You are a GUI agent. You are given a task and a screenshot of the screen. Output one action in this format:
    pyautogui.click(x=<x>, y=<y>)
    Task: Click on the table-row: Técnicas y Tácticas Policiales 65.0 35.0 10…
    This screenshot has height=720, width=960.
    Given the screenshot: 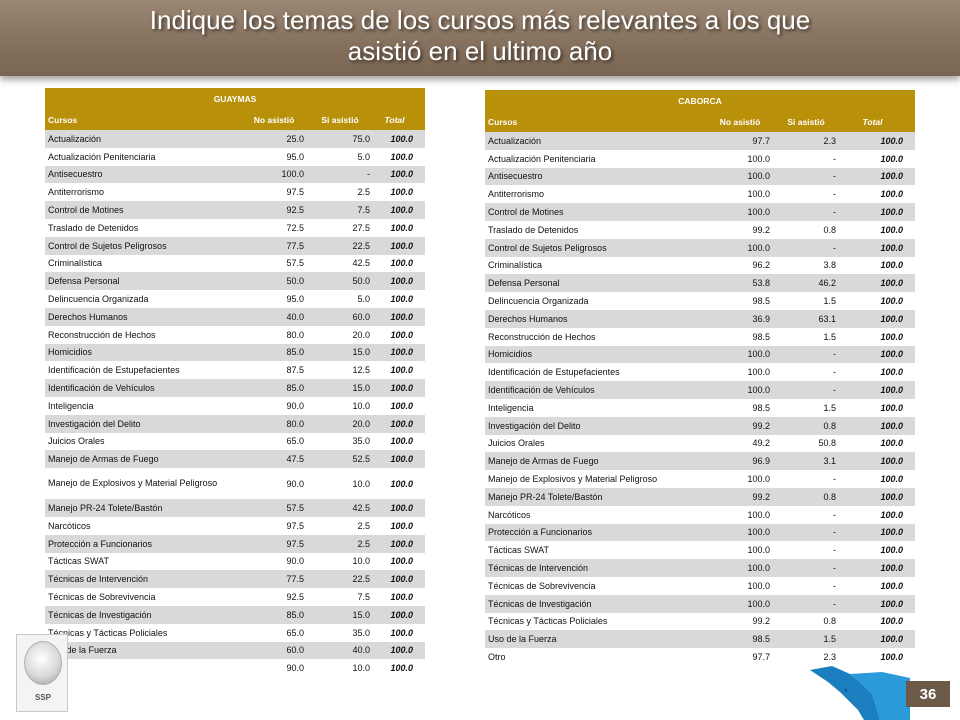 What is the action you would take?
    pyautogui.click(x=235, y=632)
    